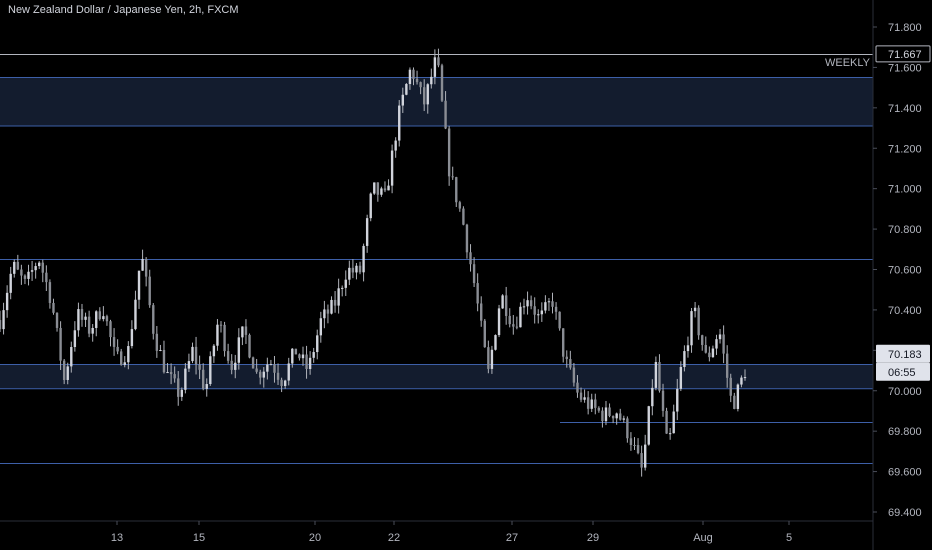 The image size is (932, 550). Describe the element at coordinates (902, 373) in the screenshot. I see `countdown-tag-text: 06:55` at that location.